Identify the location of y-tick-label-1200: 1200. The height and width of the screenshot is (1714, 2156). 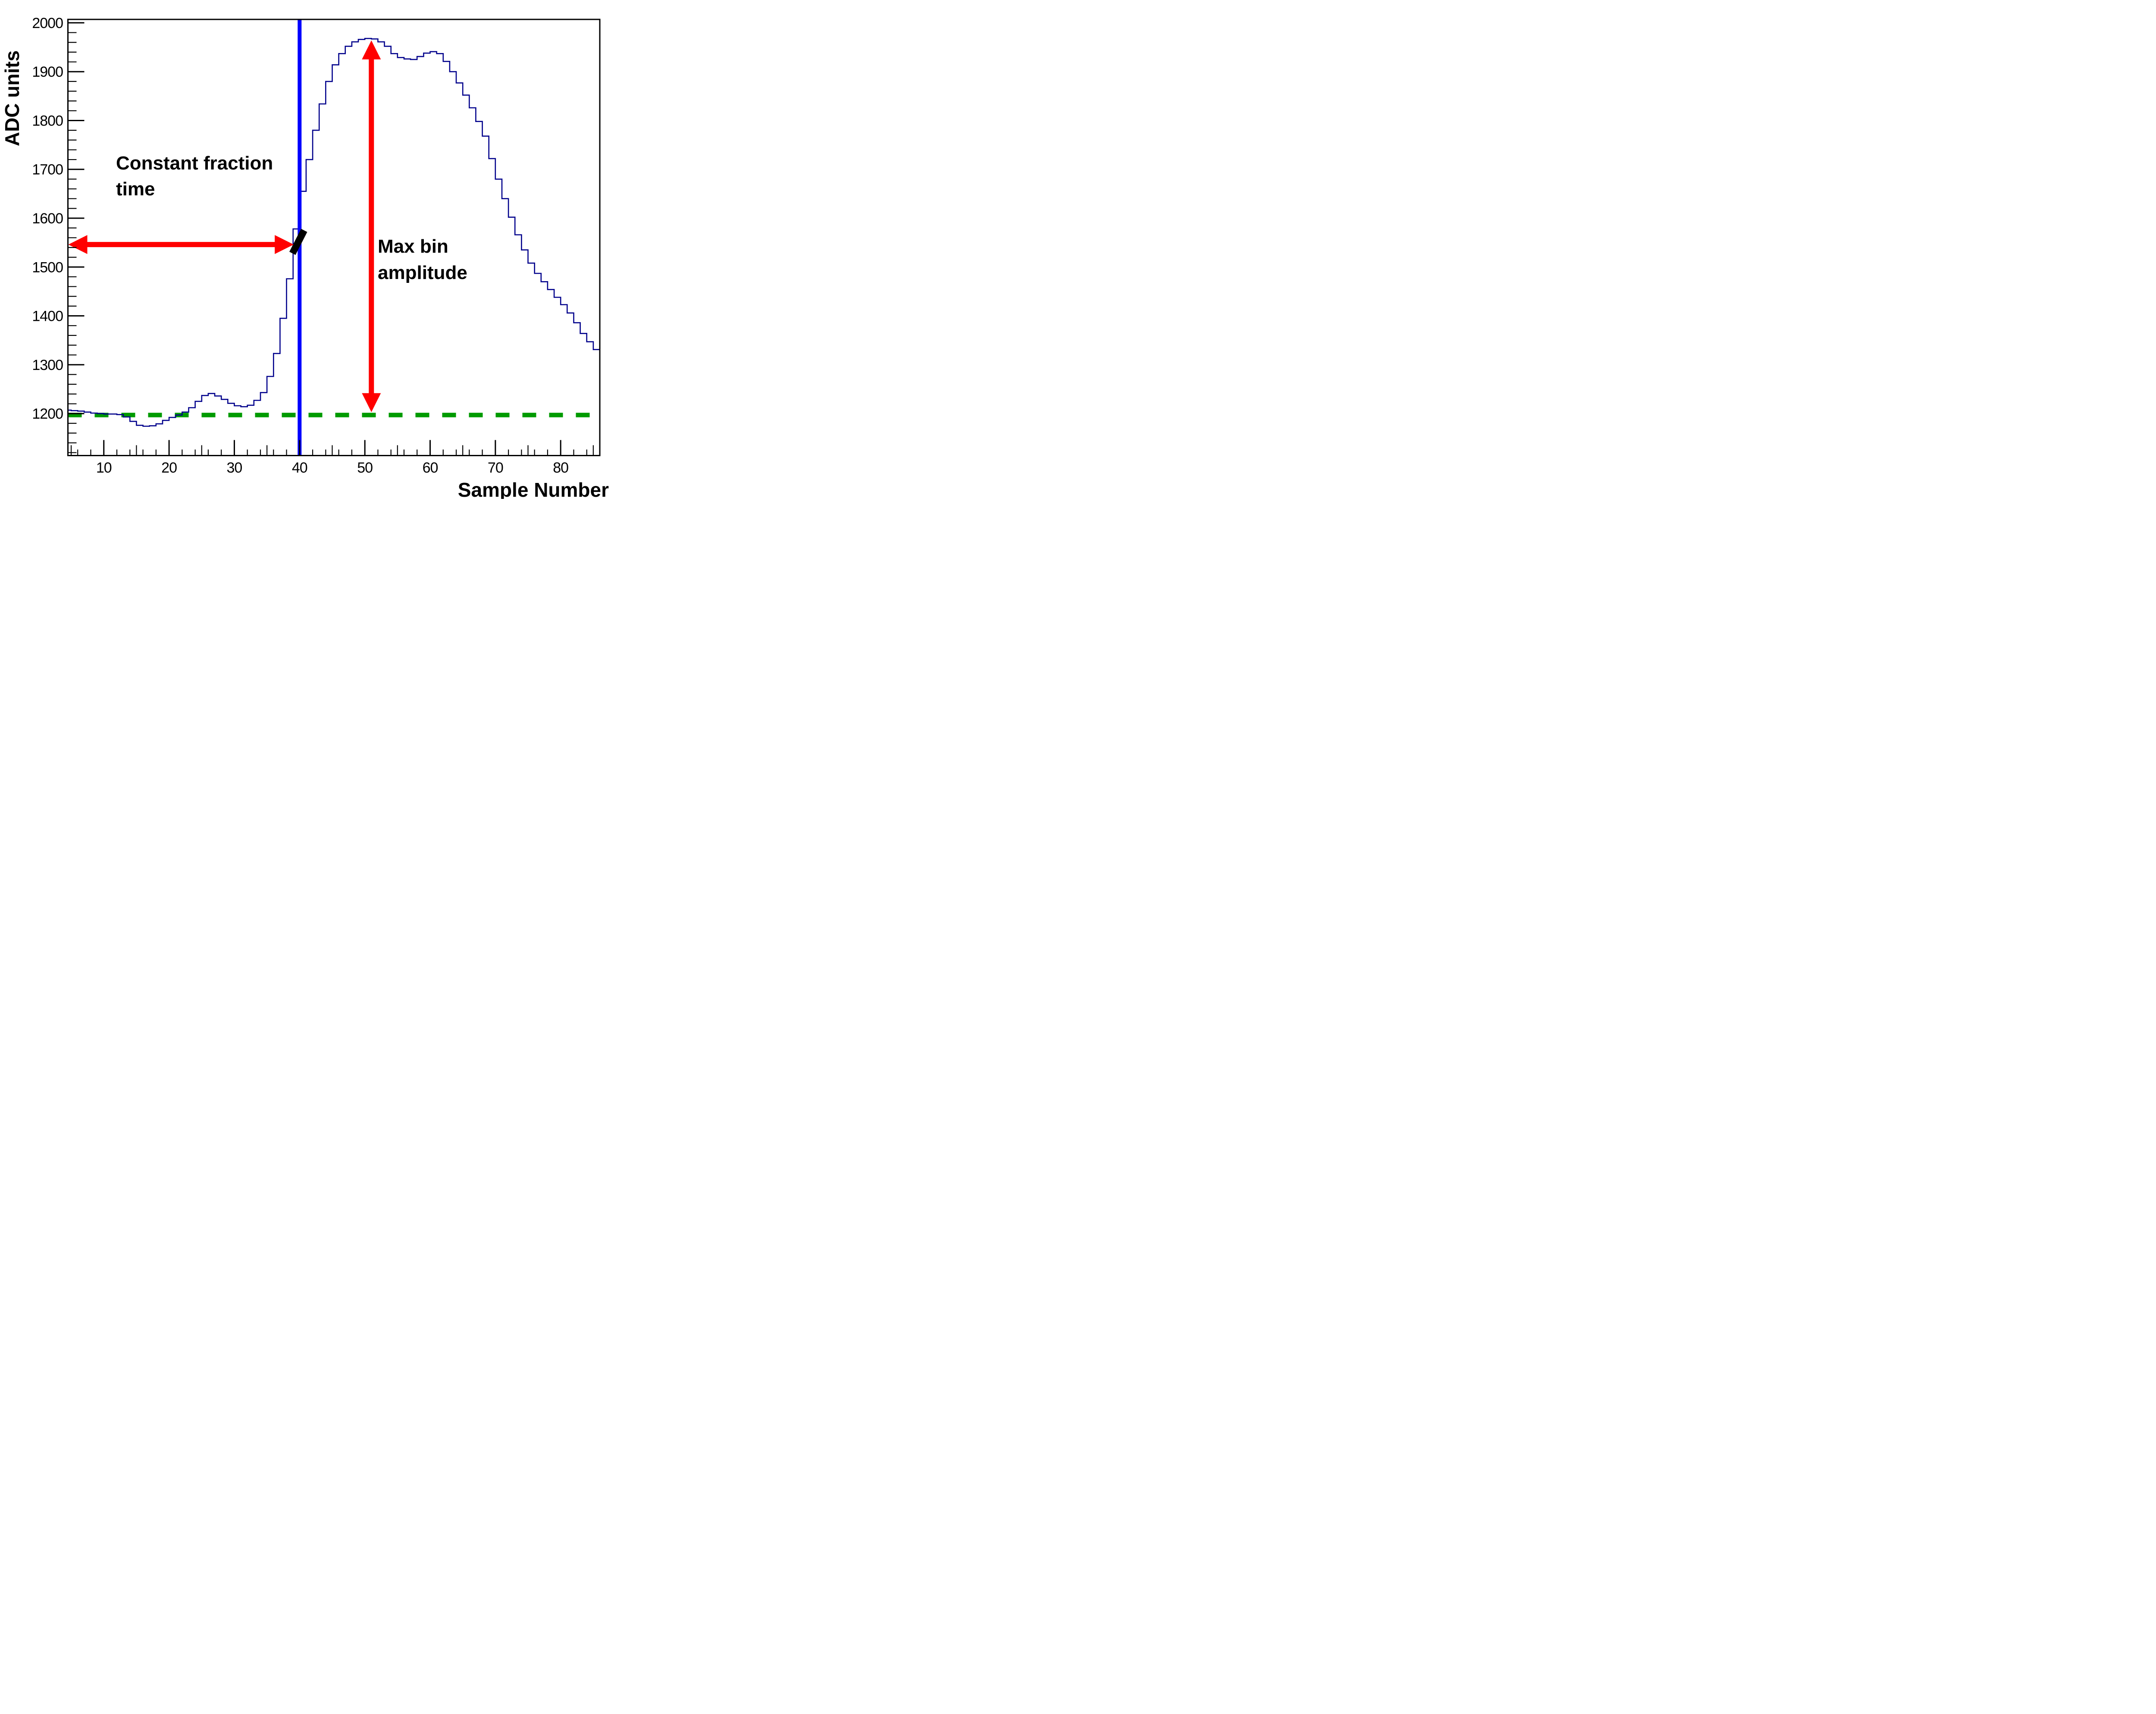
(47, 414).